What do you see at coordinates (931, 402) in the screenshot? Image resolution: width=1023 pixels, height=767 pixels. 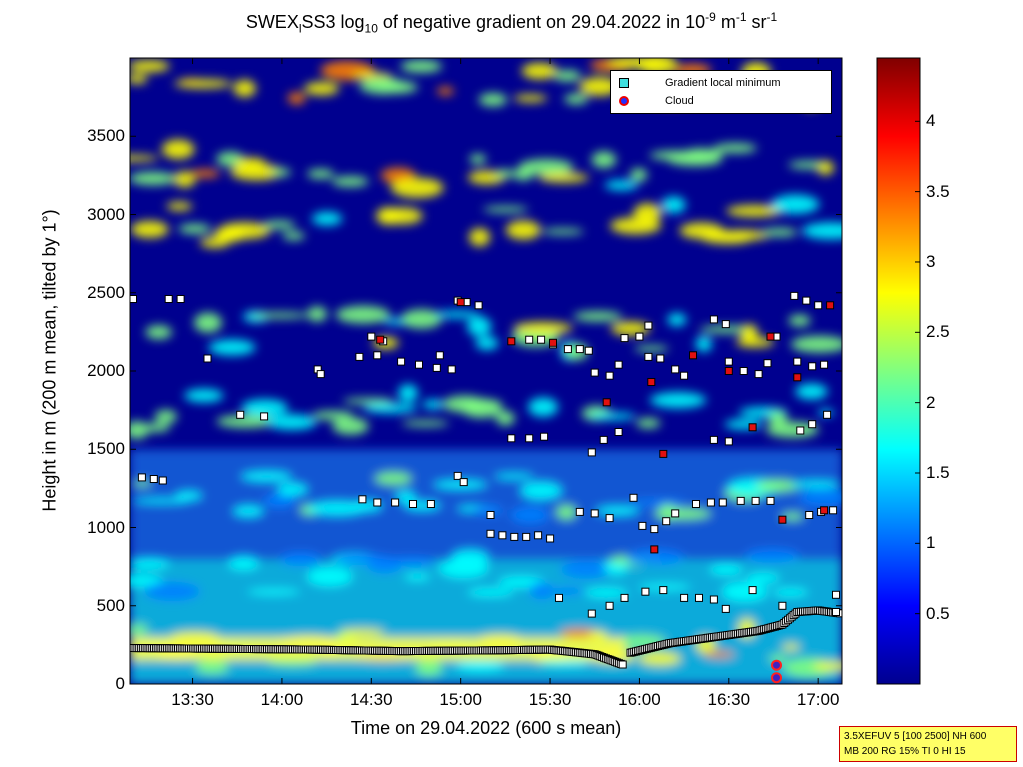 I see `colorbar-tick-label: 2` at bounding box center [931, 402].